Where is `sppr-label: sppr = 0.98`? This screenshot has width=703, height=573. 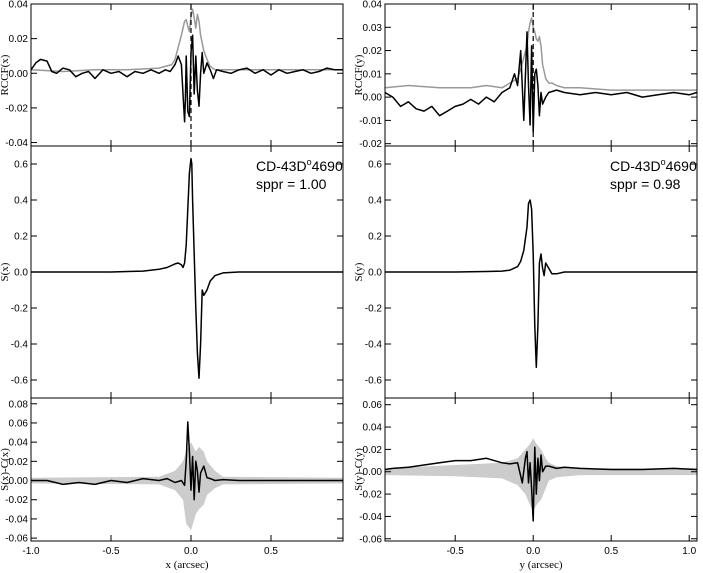
sppr-label: sppr = 0.98 is located at coordinates (645, 184).